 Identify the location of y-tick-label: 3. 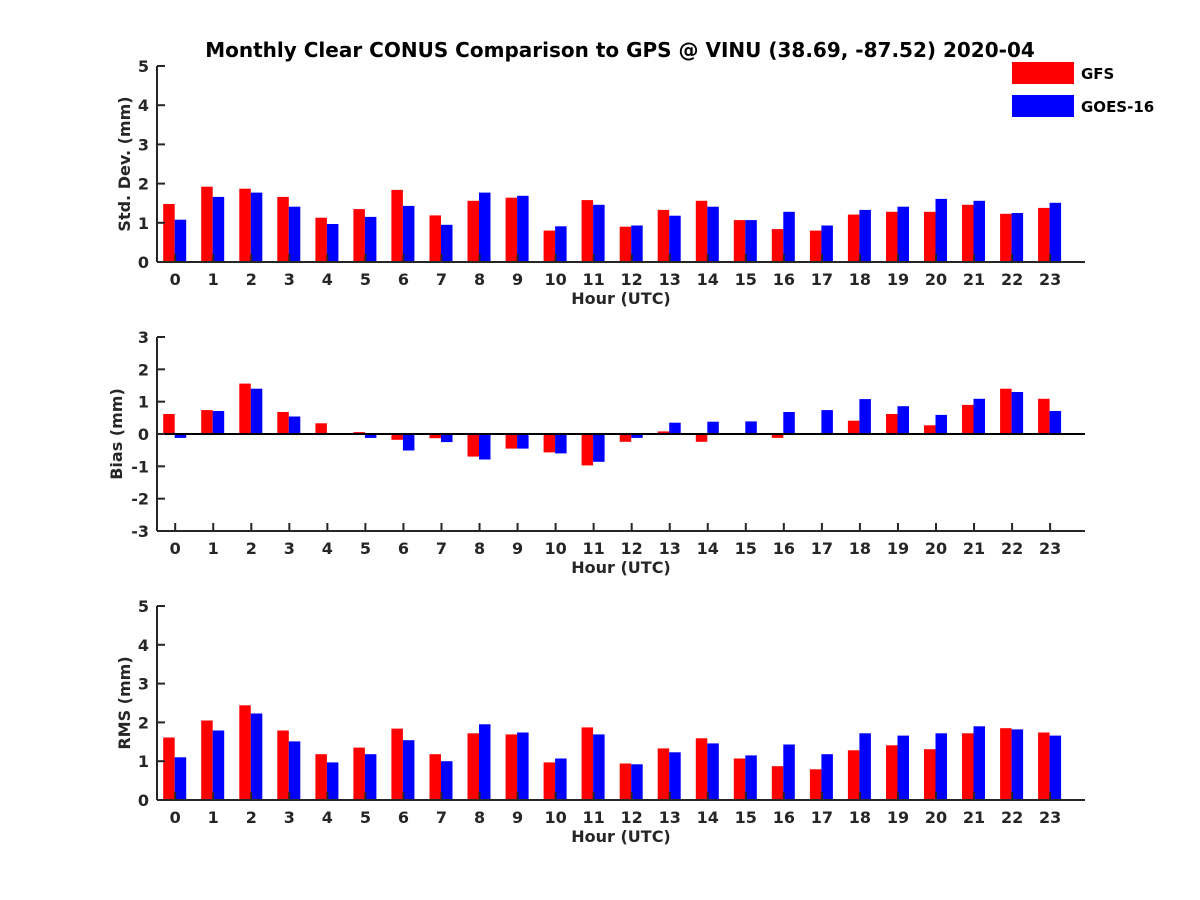
(143, 337).